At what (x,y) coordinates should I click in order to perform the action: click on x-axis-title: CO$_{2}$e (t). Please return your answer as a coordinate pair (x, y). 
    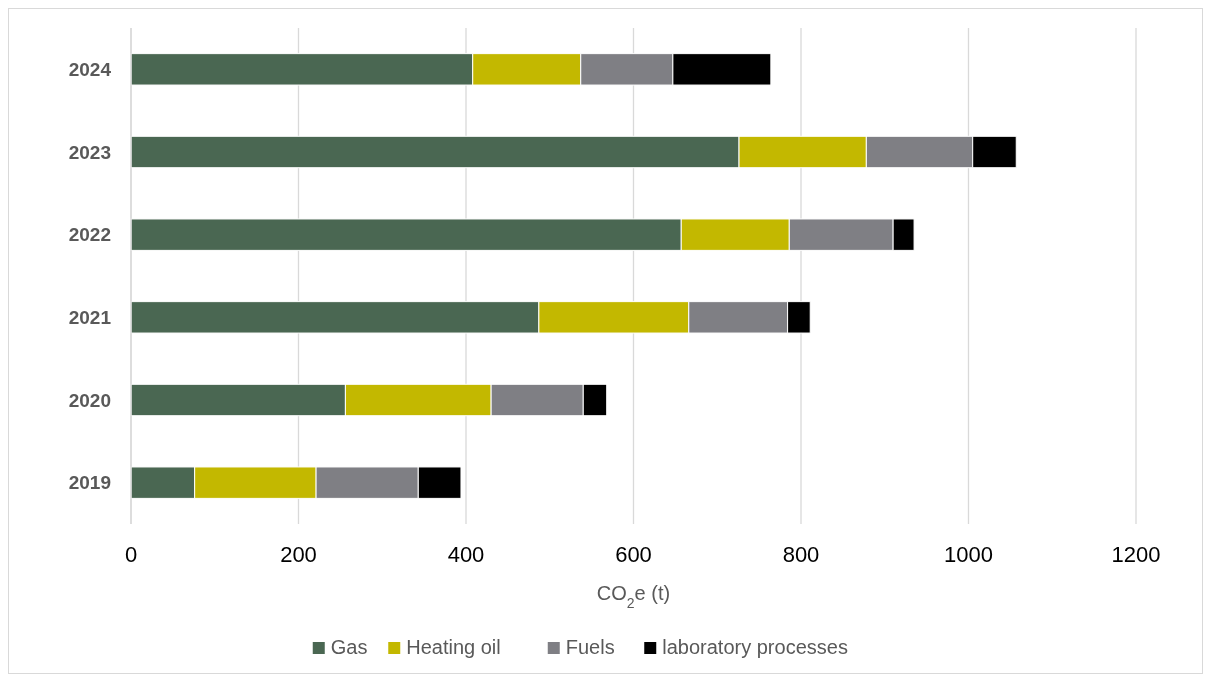
    Looking at the image, I should click on (633, 596).